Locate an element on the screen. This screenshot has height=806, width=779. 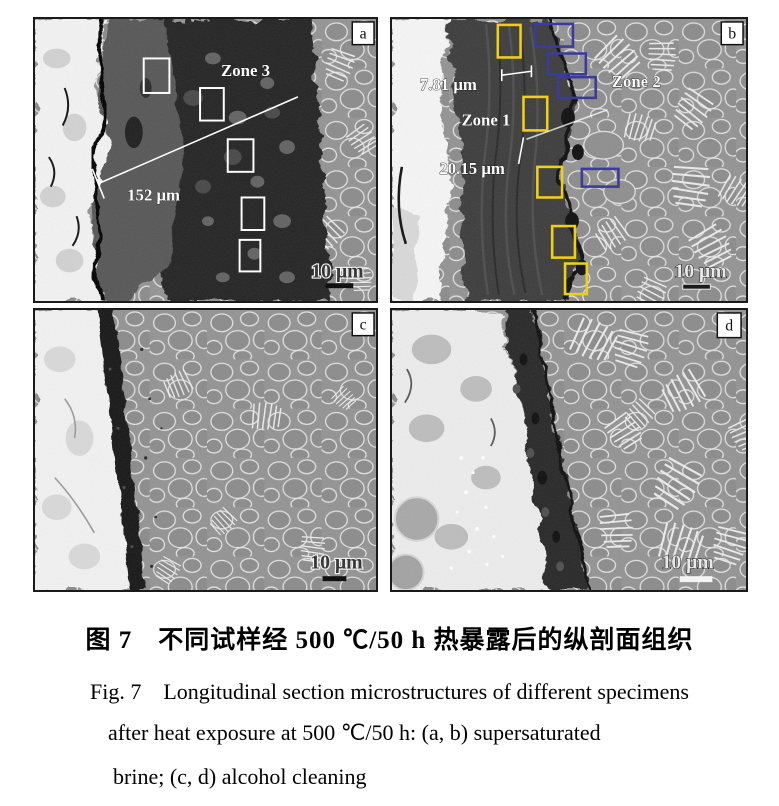
scale-bar-b-label: 10 μm is located at coordinates (700, 271).